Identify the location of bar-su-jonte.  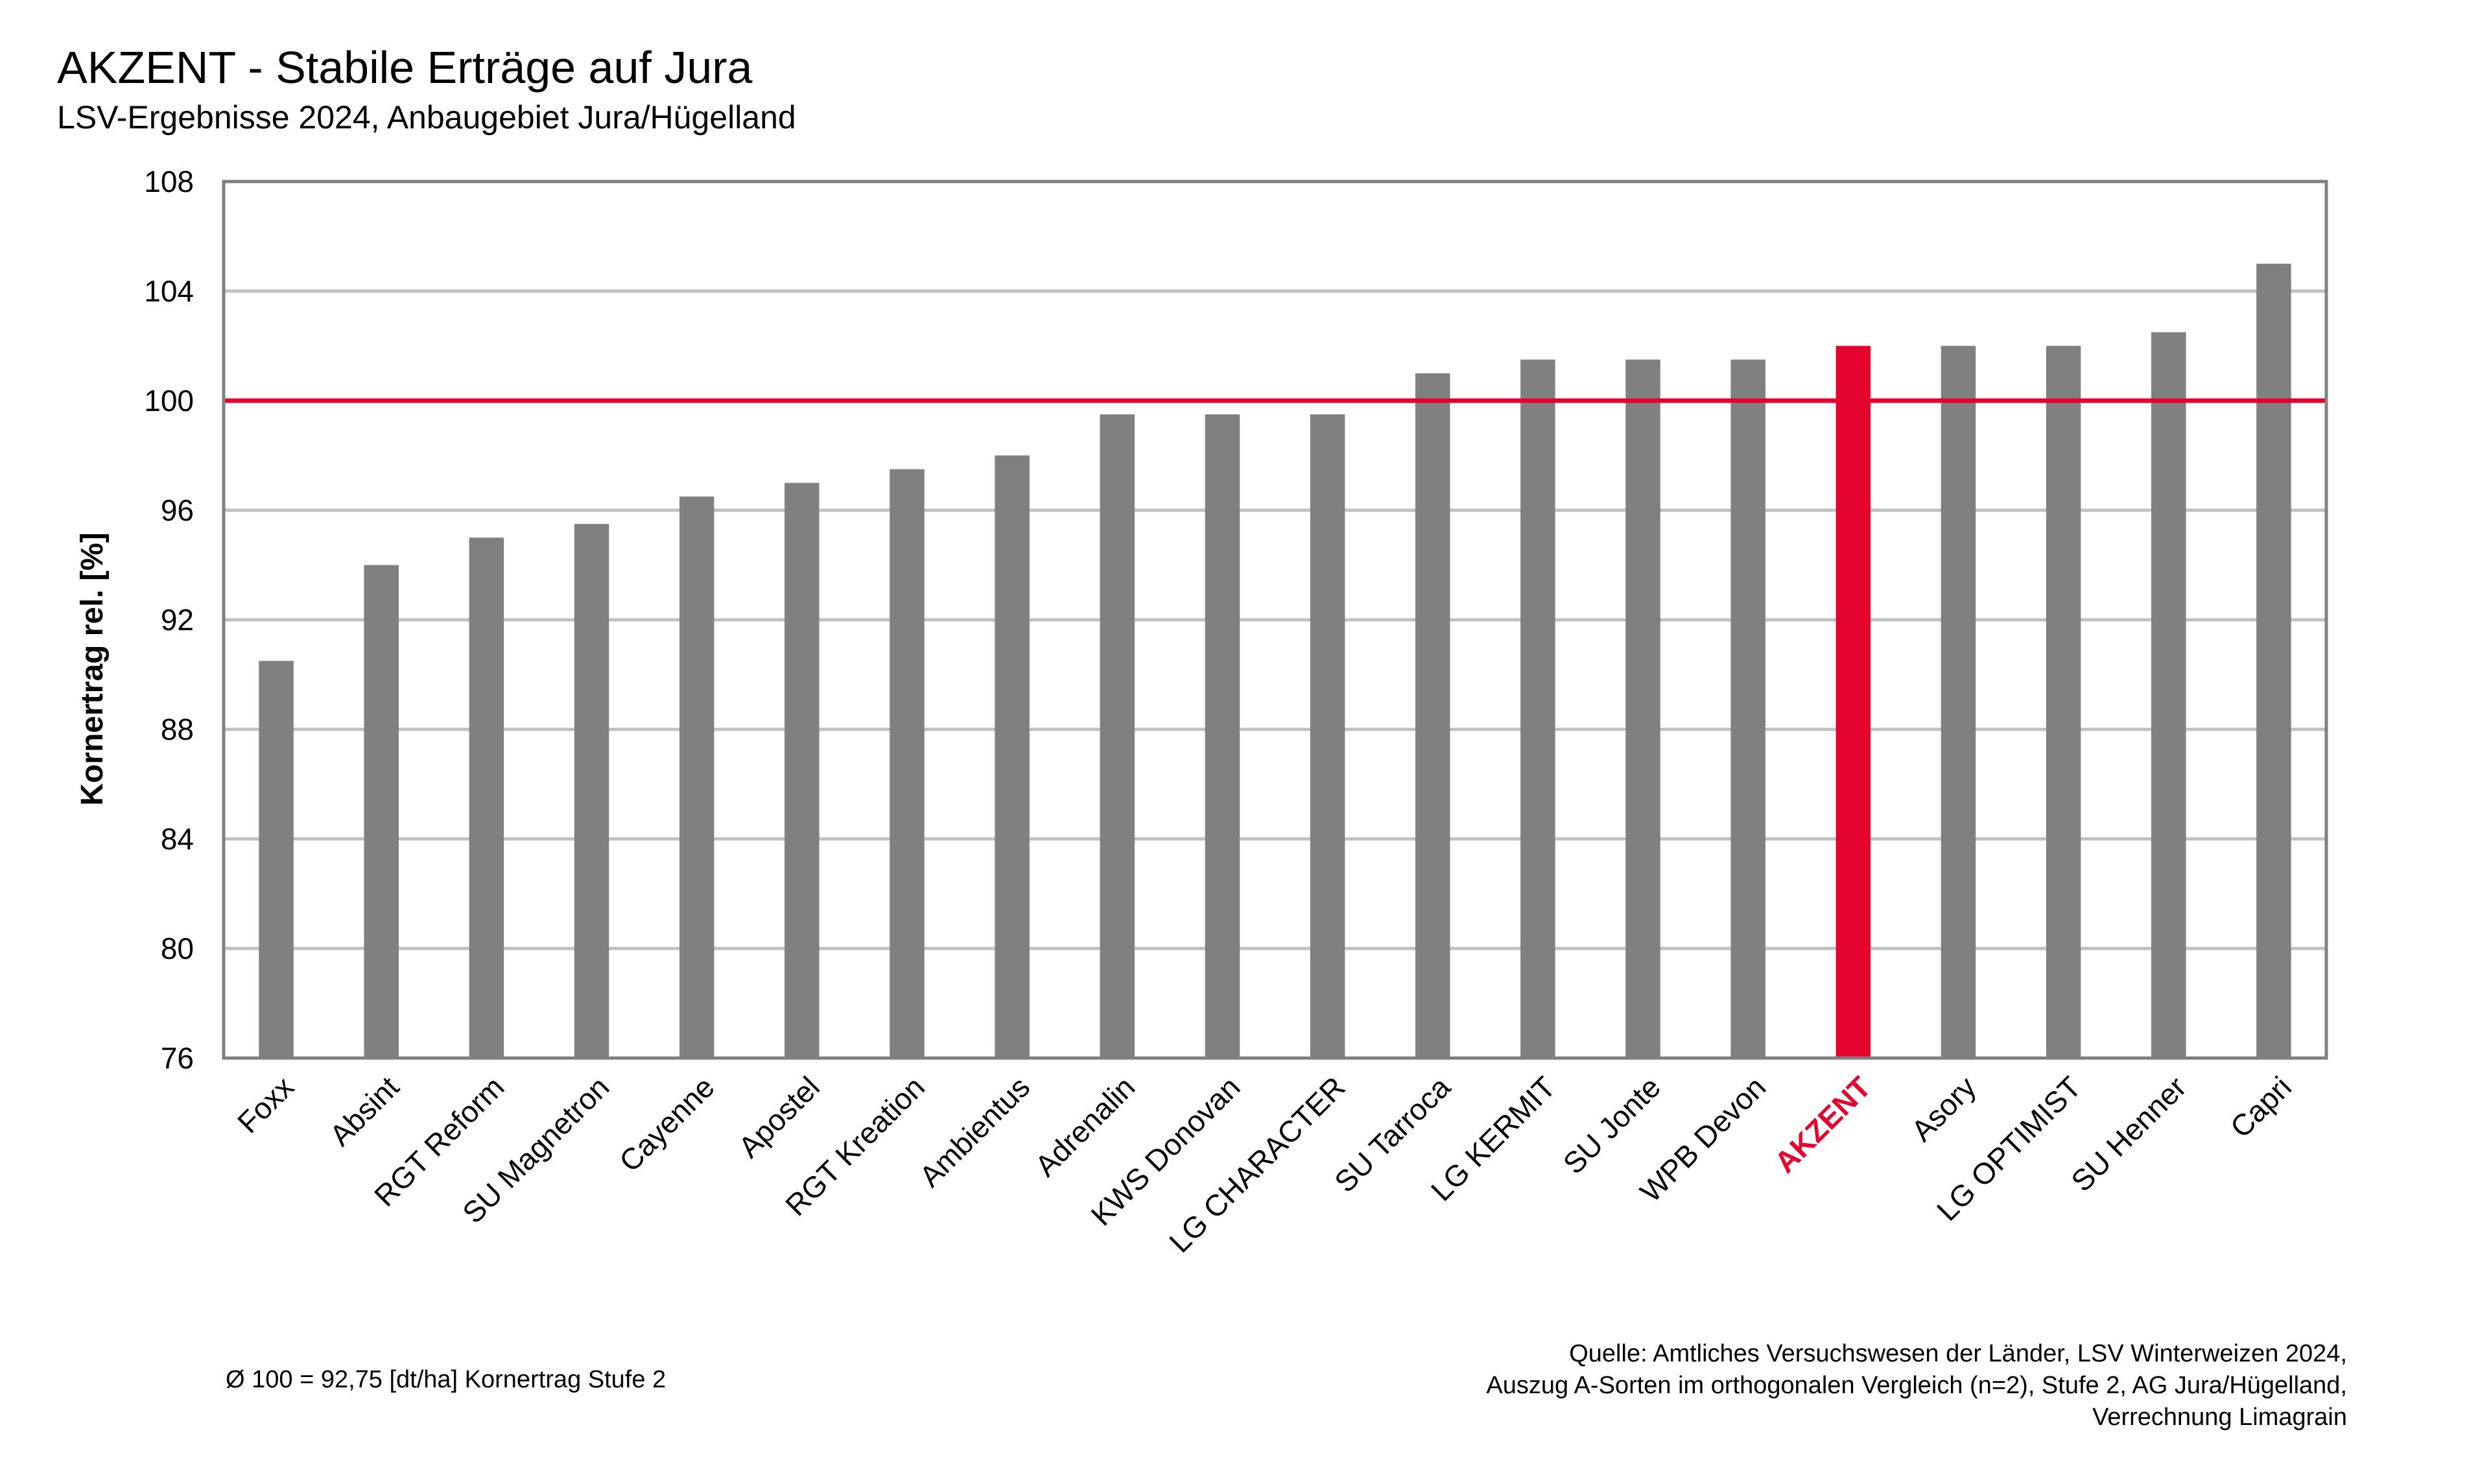
(1643, 708).